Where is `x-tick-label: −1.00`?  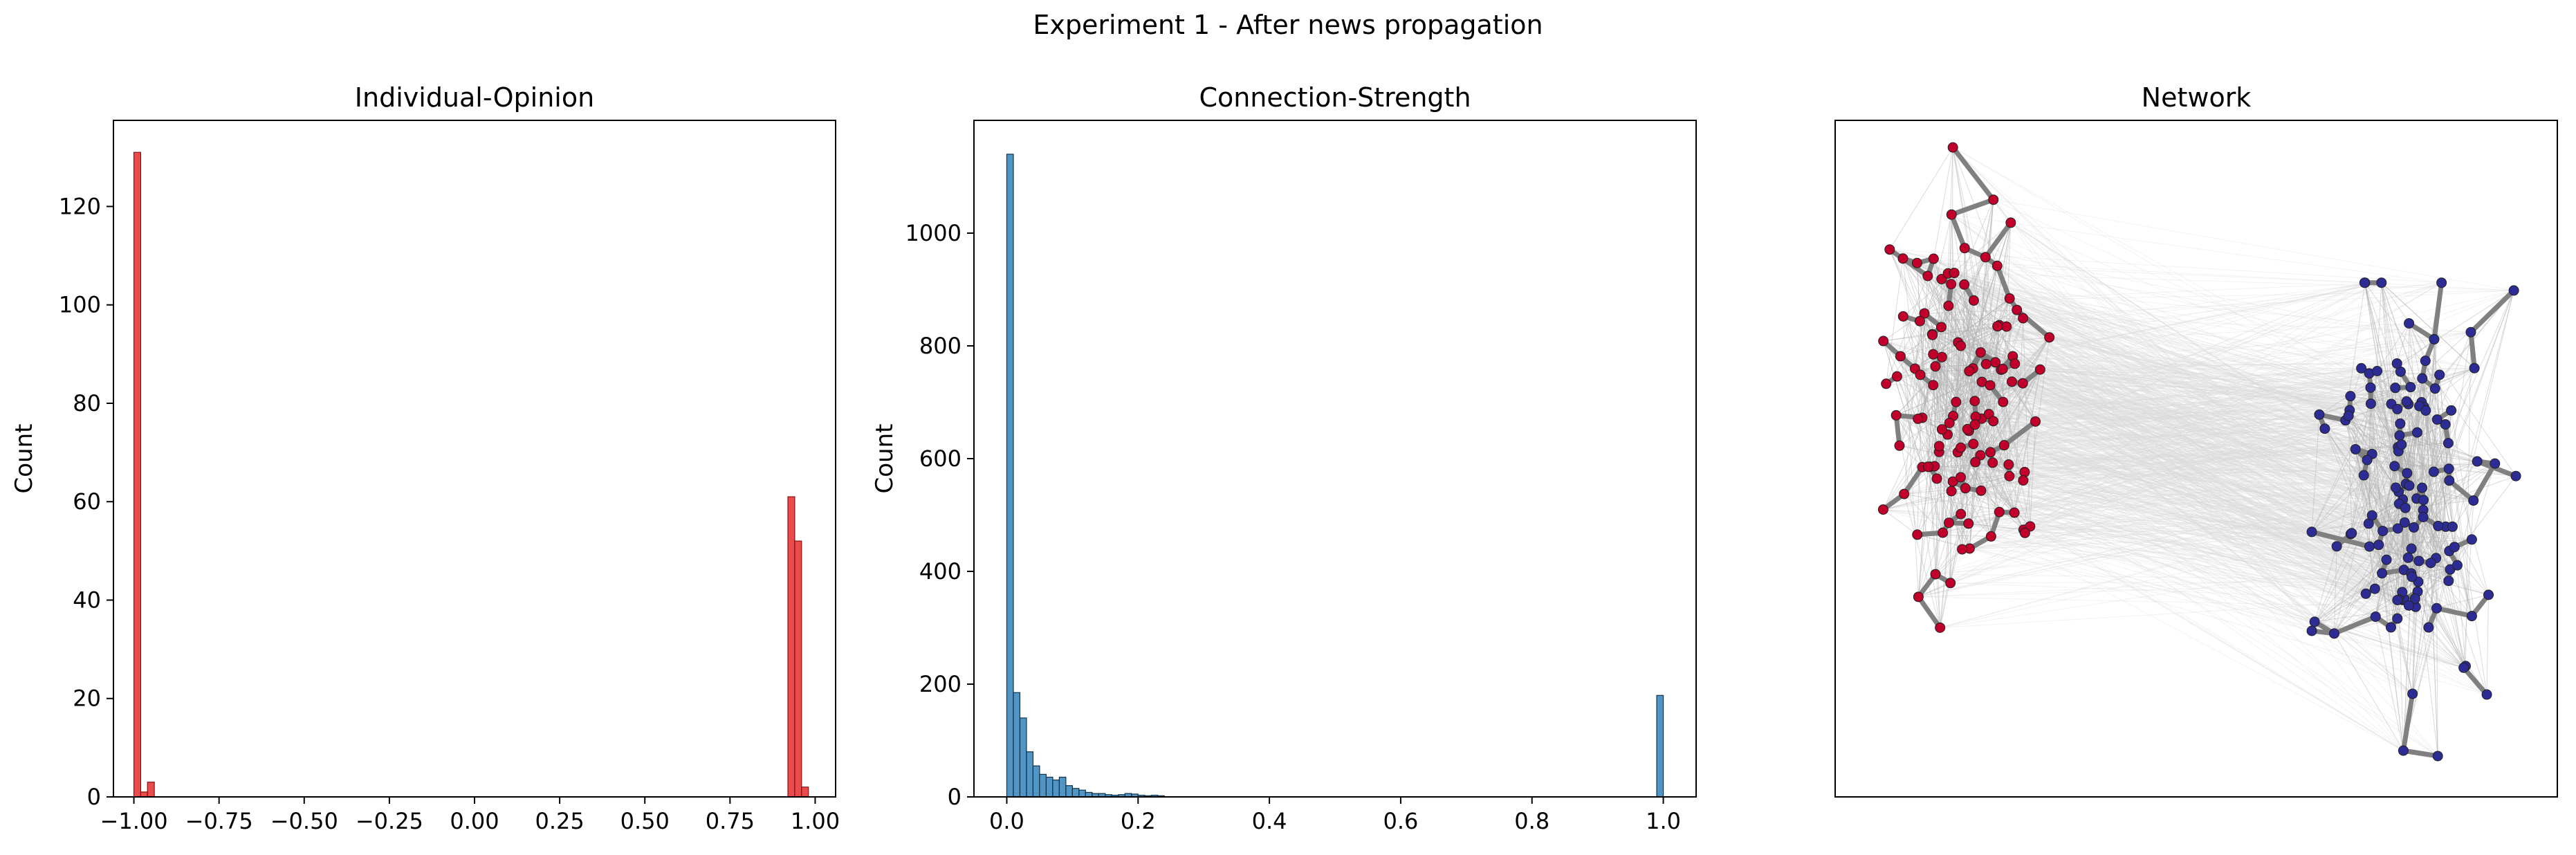
x-tick-label: −1.00 is located at coordinates (134, 821).